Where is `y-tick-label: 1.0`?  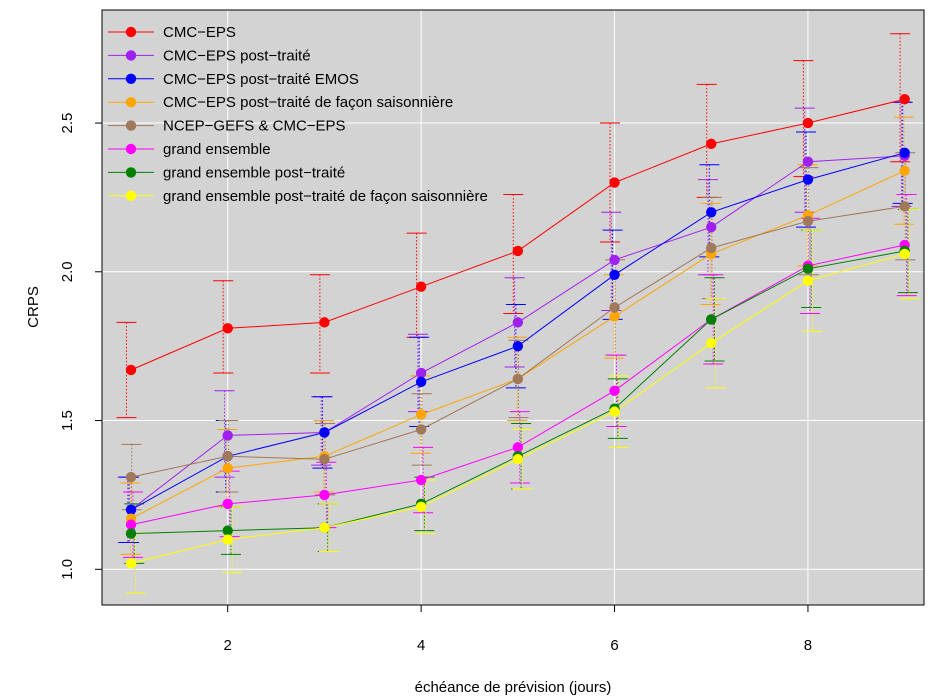 y-tick-label: 1.0 is located at coordinates (67, 569).